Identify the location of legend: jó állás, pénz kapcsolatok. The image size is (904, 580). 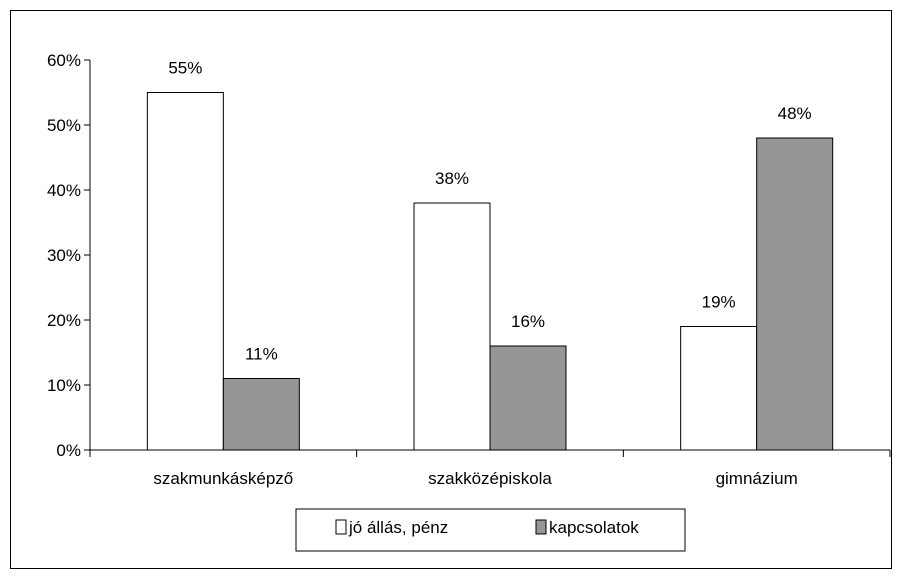
(490, 530).